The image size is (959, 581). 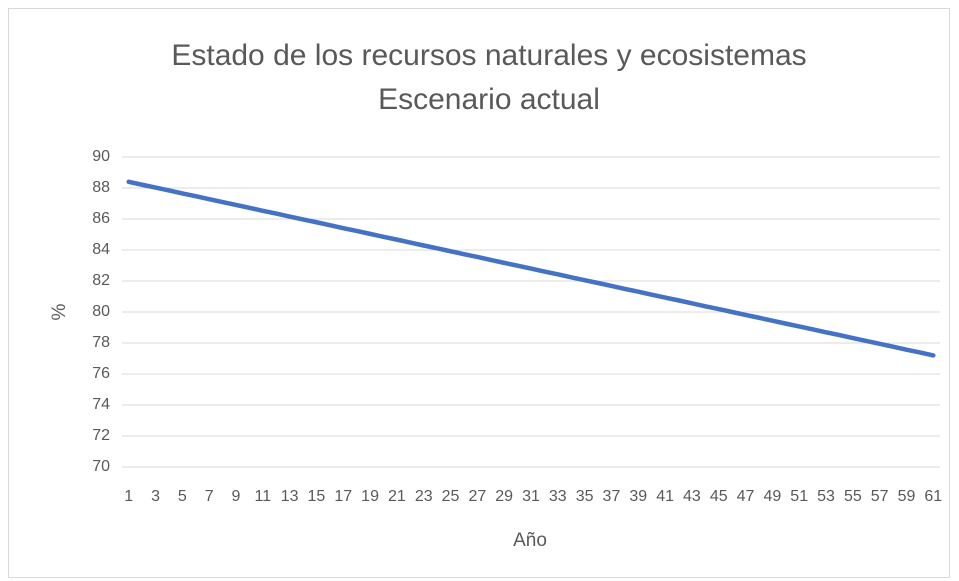 I want to click on x-tick-label: 37, so click(x=612, y=496).